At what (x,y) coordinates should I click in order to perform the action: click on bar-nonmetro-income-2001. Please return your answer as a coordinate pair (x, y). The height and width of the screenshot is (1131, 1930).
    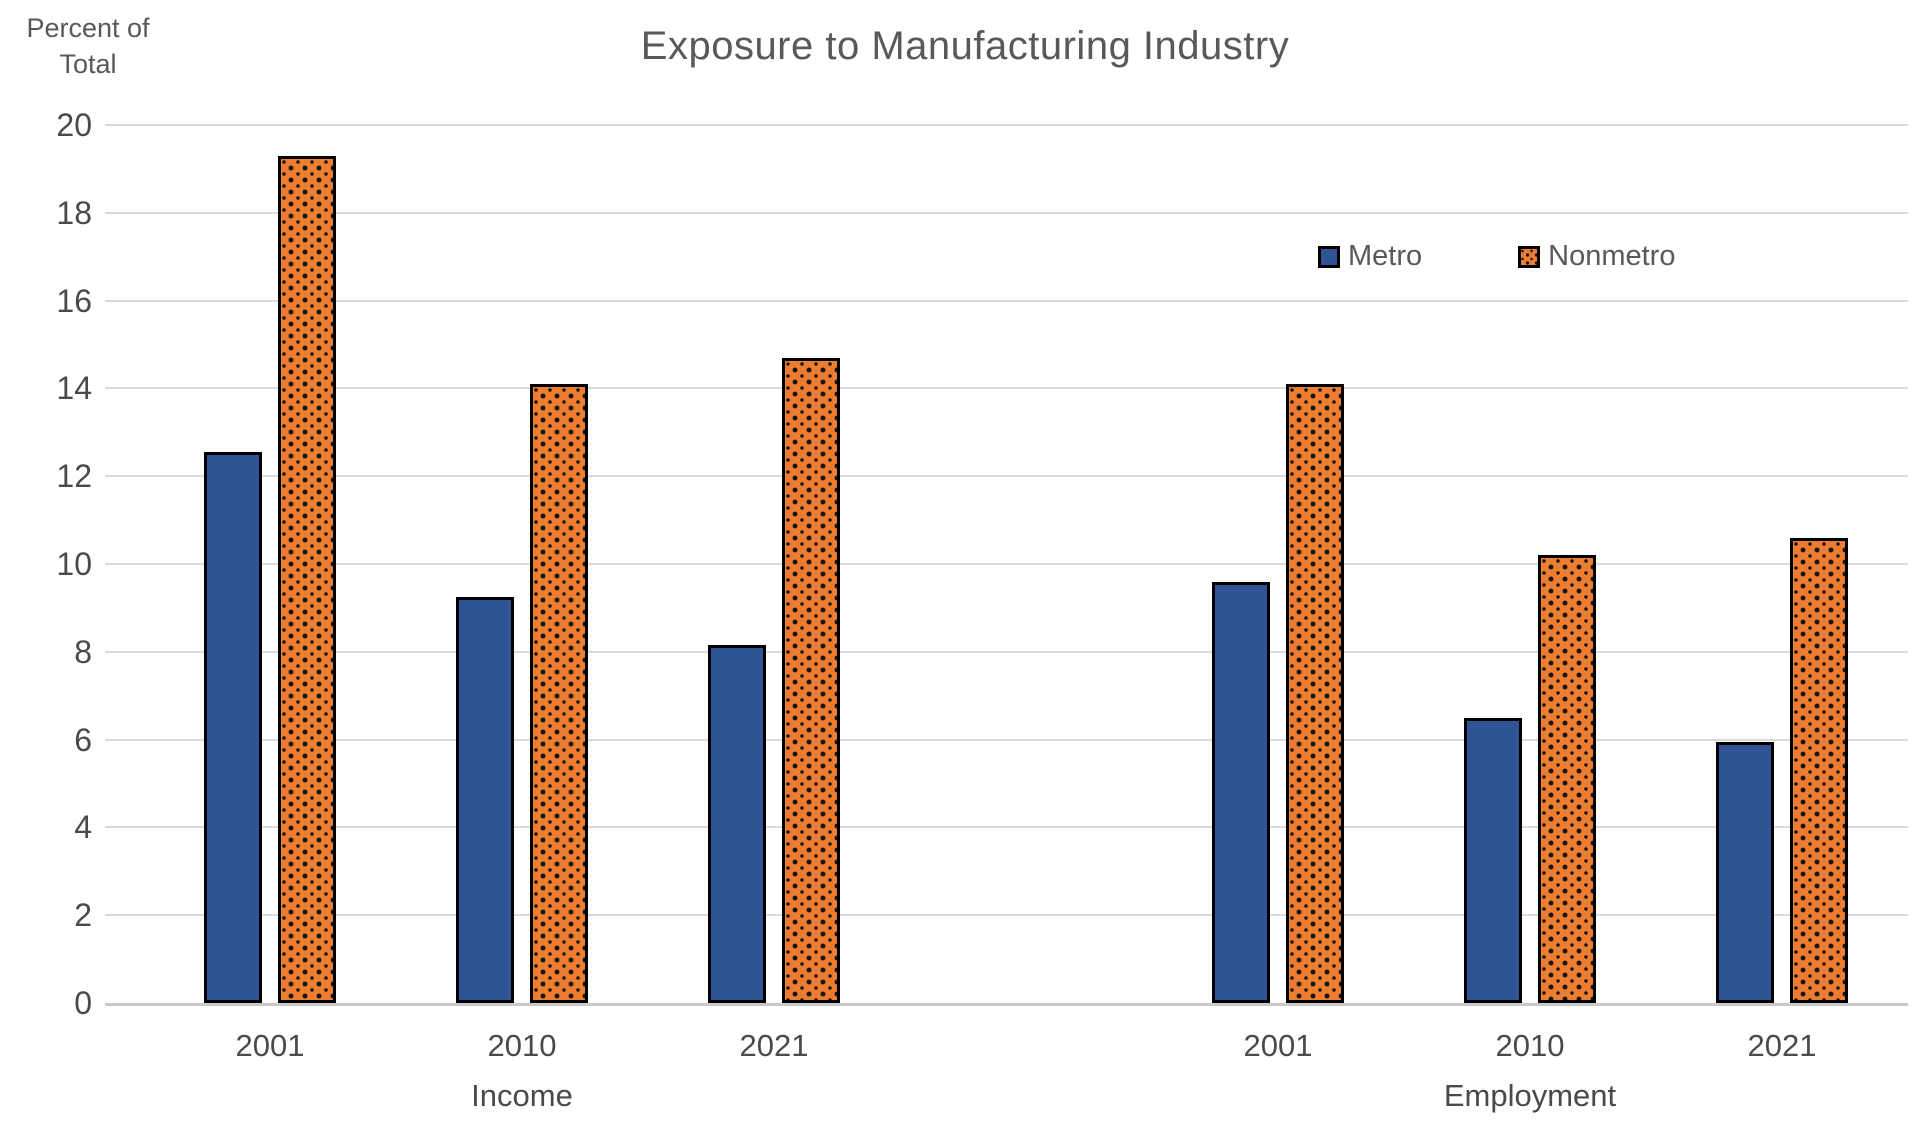
    Looking at the image, I should click on (307, 579).